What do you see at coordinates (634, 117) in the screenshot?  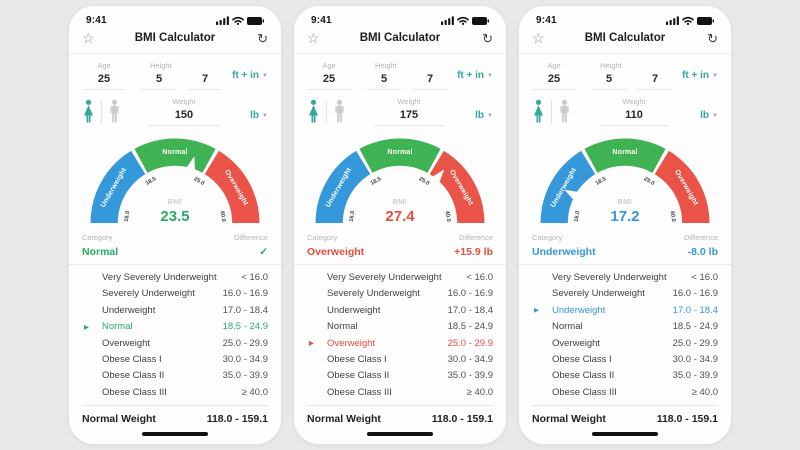 I see `weight-value: 110` at bounding box center [634, 117].